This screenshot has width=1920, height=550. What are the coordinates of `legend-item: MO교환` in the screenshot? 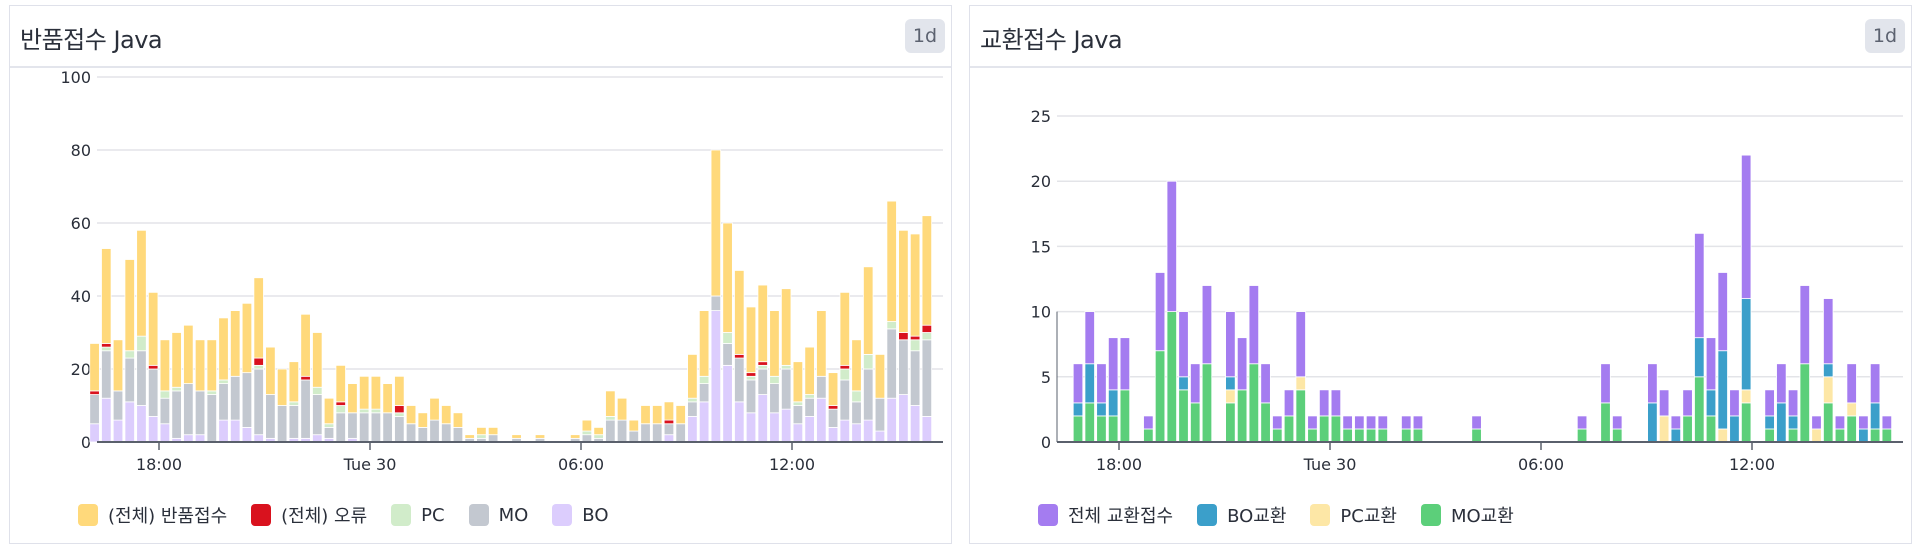 It's located at (1467, 515).